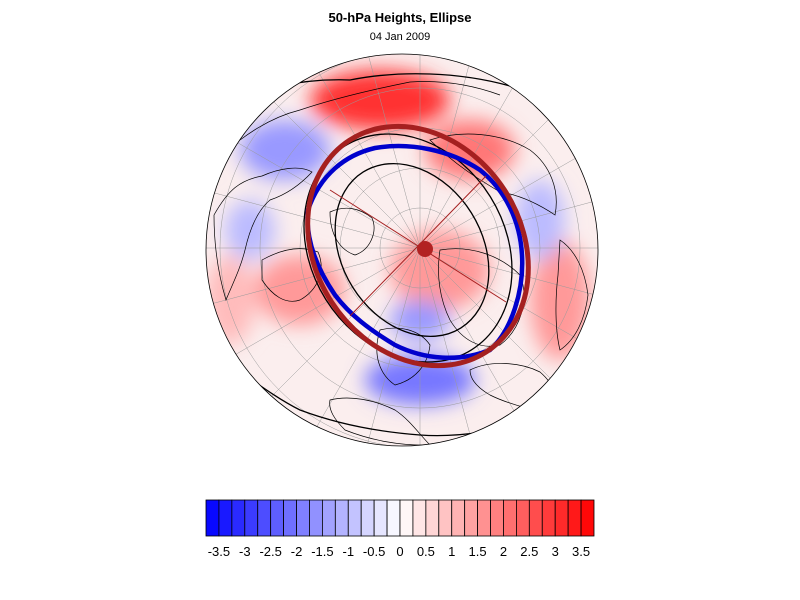 The width and height of the screenshot is (800, 600). I want to click on polar-vortex-edge-contour, so click(415, 252).